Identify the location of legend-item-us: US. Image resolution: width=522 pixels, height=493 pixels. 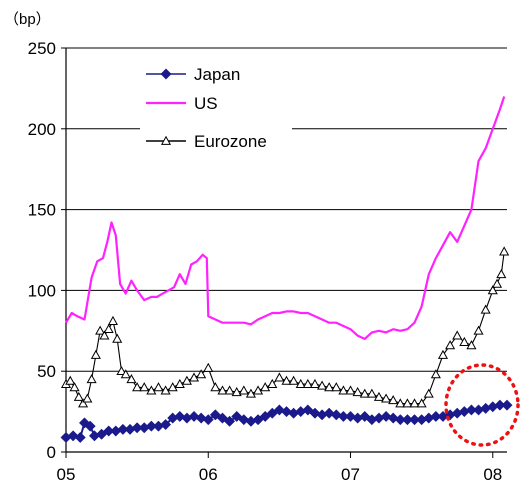
(182, 103).